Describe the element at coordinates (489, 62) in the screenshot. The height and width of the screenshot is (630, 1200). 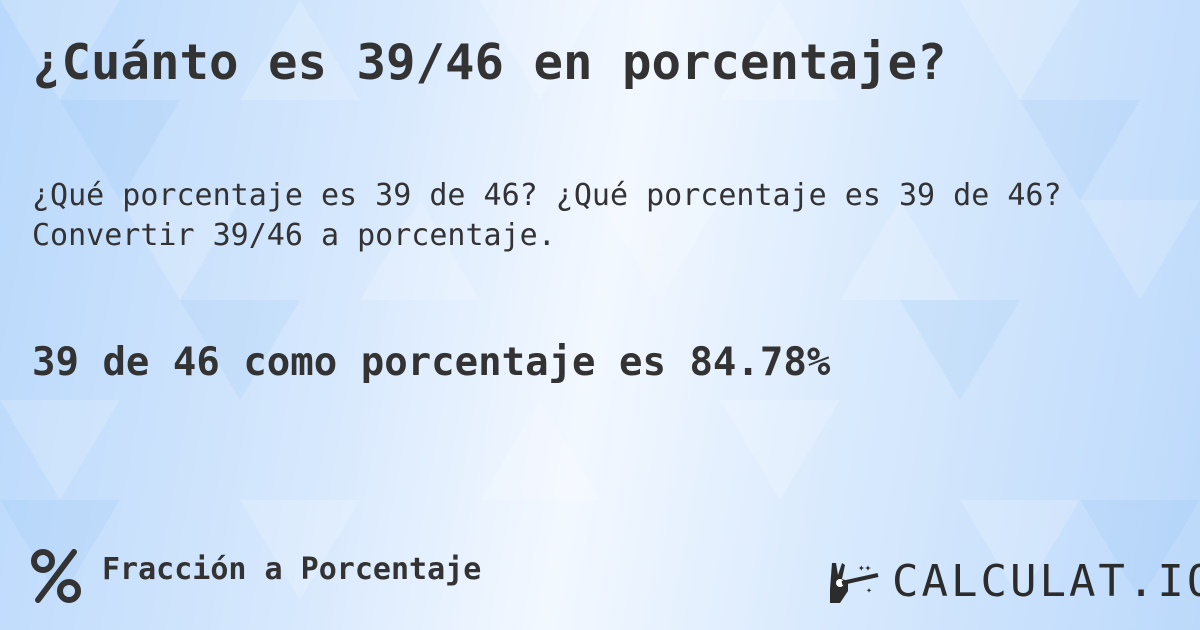
I see `page-title: ¿Cuánto es 39/46 en porcentaje?` at that location.